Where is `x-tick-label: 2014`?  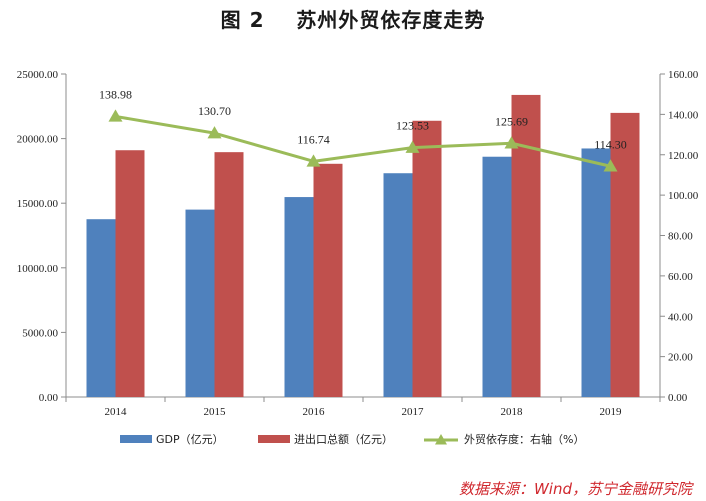 x-tick-label: 2014 is located at coordinates (116, 412).